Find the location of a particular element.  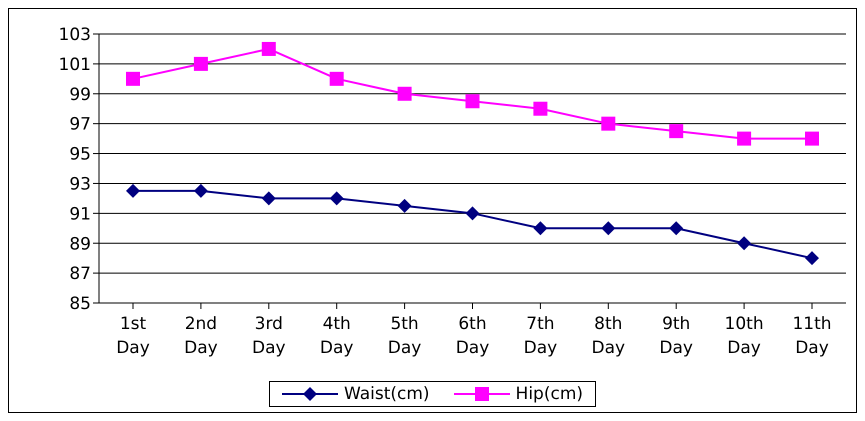

x-tick-label: 8th Day is located at coordinates (609, 336).